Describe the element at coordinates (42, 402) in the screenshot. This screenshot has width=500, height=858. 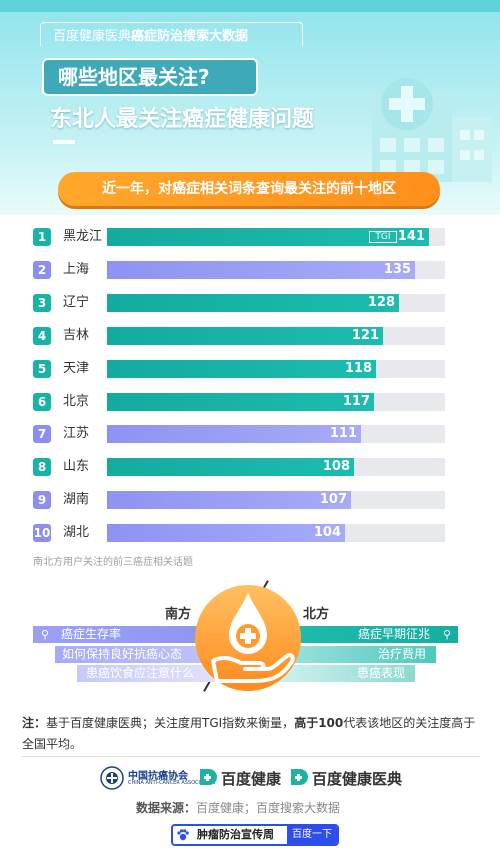
I see `rank-badge: 6` at that location.